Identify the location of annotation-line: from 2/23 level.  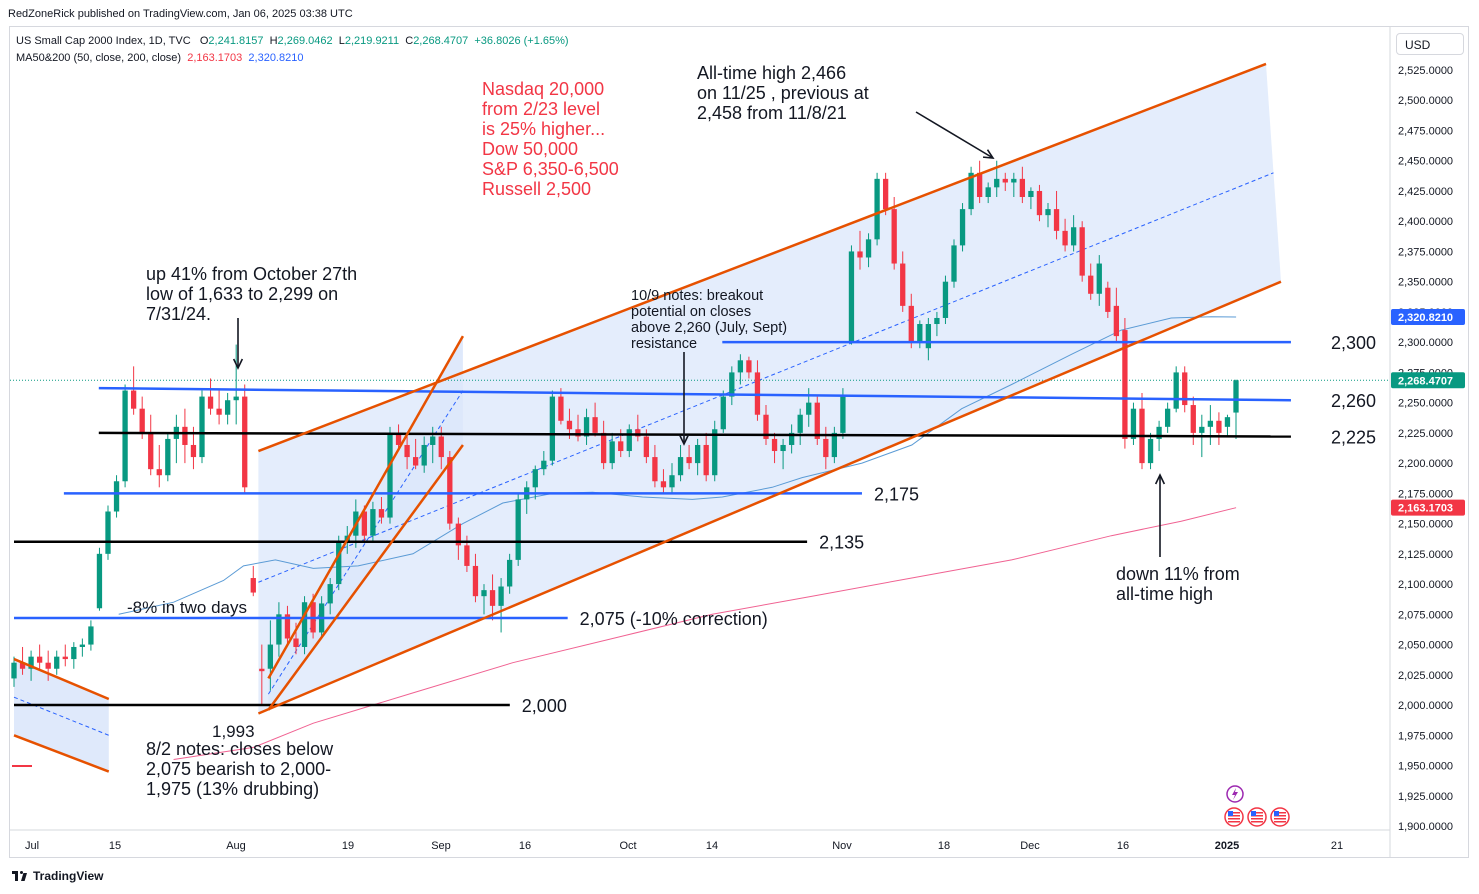
(541, 109).